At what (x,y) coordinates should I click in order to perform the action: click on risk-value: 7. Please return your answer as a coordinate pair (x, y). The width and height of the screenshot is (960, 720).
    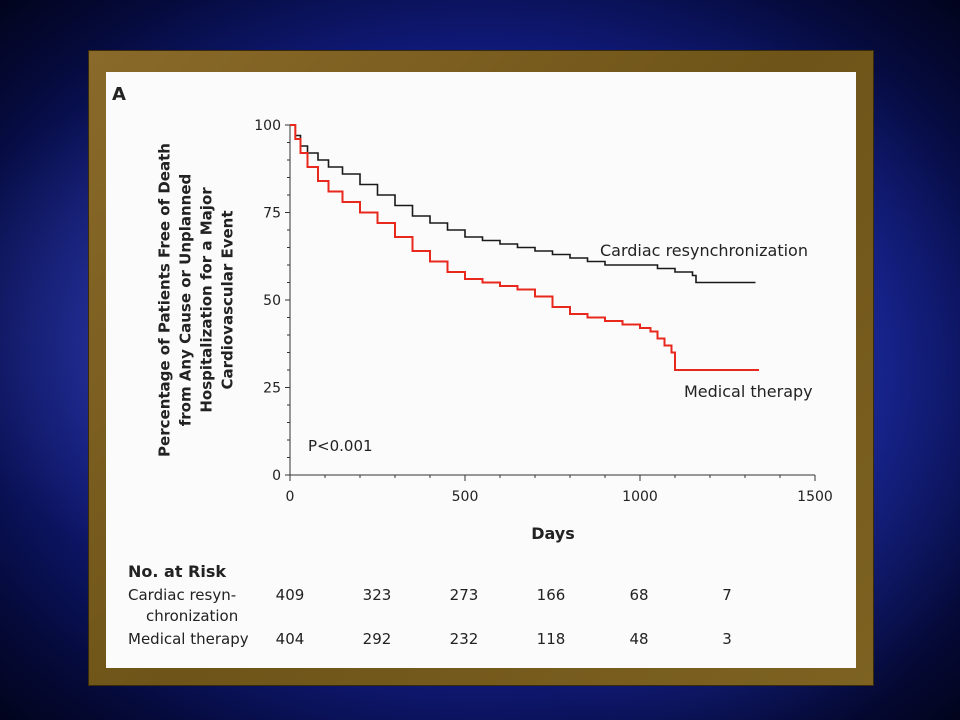
    Looking at the image, I should click on (727, 595).